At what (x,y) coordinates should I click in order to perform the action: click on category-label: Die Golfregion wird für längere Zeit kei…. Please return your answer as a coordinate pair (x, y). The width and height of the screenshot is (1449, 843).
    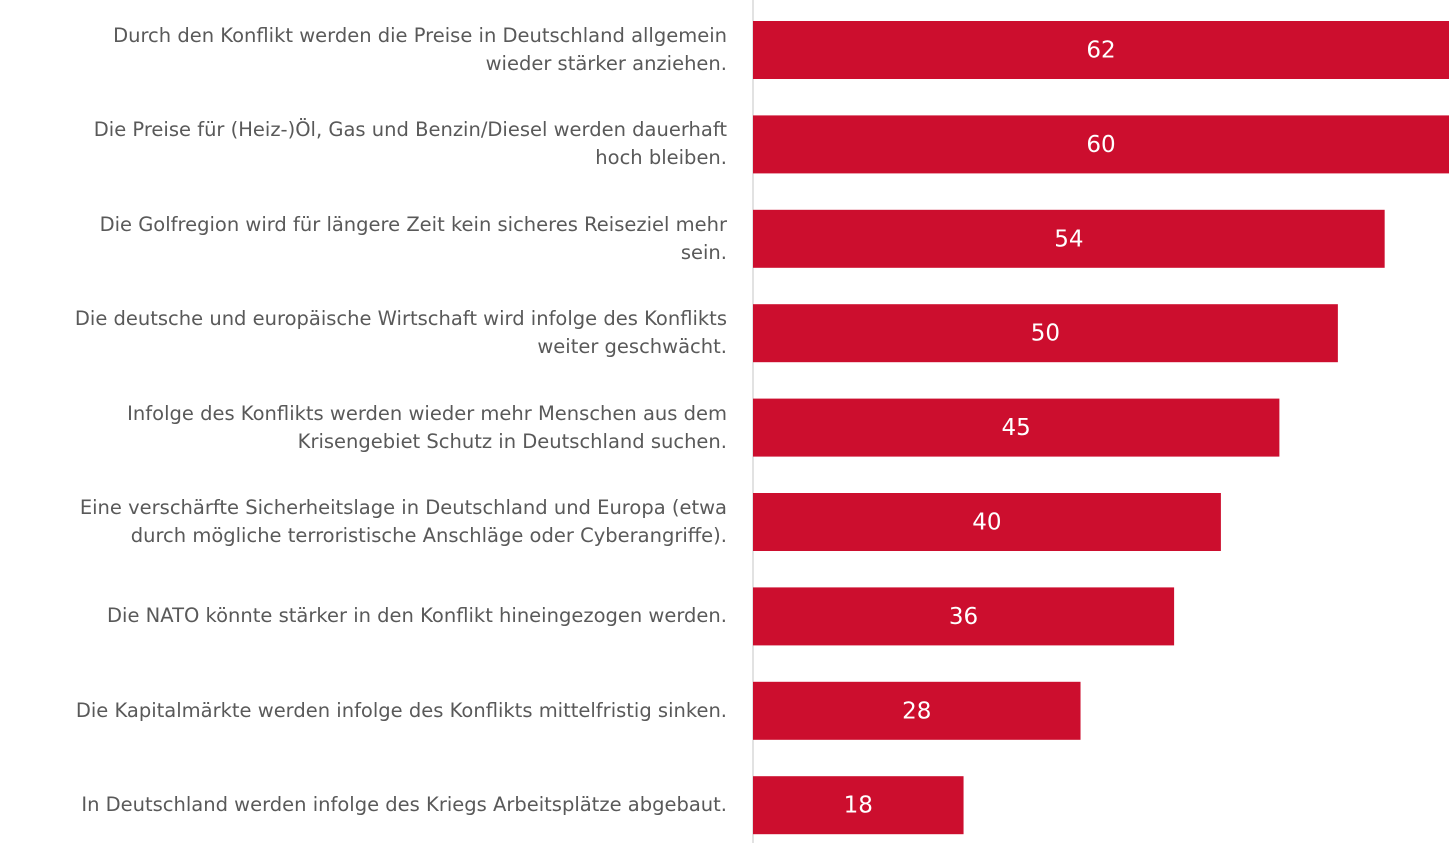
    Looking at the image, I should click on (413, 238).